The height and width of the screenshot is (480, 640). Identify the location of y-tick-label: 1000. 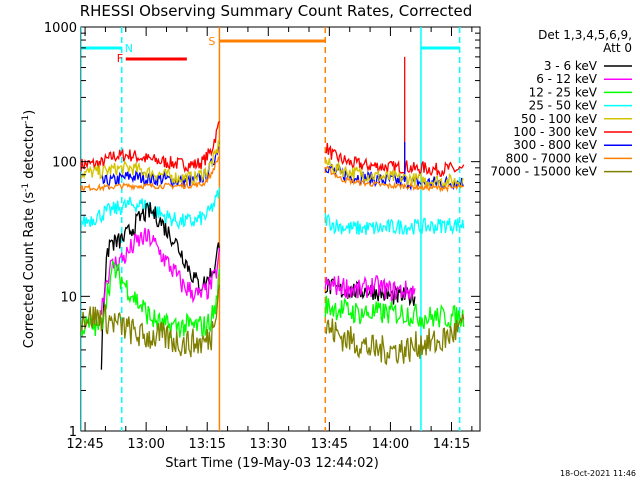
(60, 28).